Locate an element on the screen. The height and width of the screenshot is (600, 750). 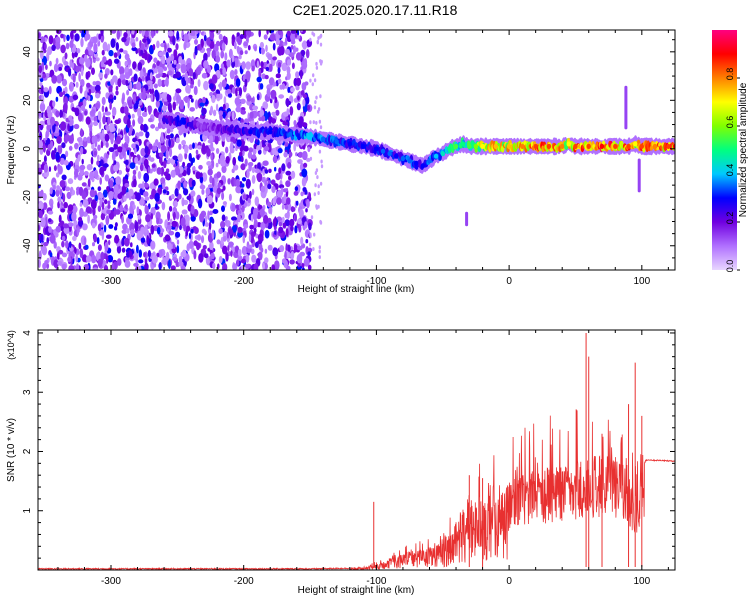
y-tick-label: 1 is located at coordinates (27, 511).